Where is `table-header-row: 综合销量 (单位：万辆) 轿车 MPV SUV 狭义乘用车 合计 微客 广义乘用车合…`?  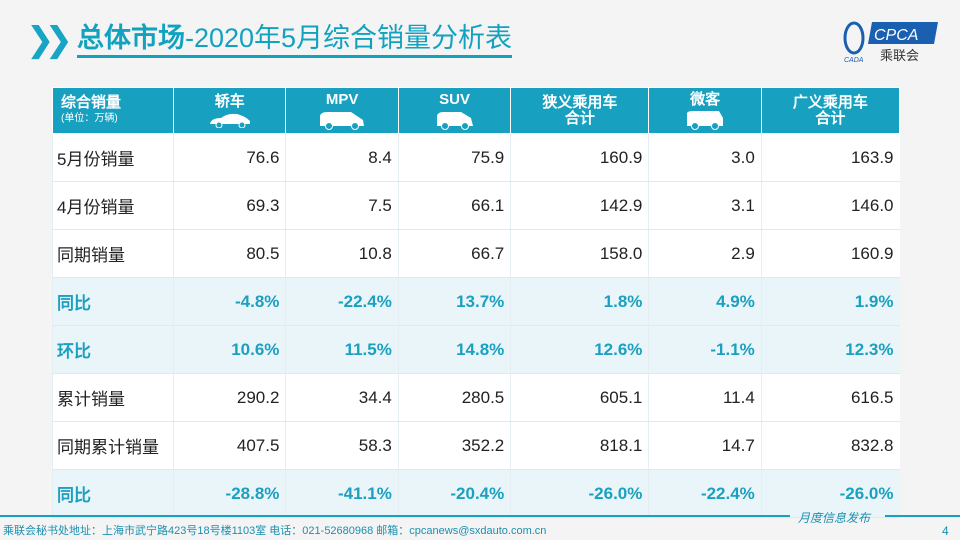
table-header-row: 综合销量 (单位：万辆) 轿车 MPV SUV 狭义乘用车 合计 微客 广义乘用车合… is located at coordinates (476, 110).